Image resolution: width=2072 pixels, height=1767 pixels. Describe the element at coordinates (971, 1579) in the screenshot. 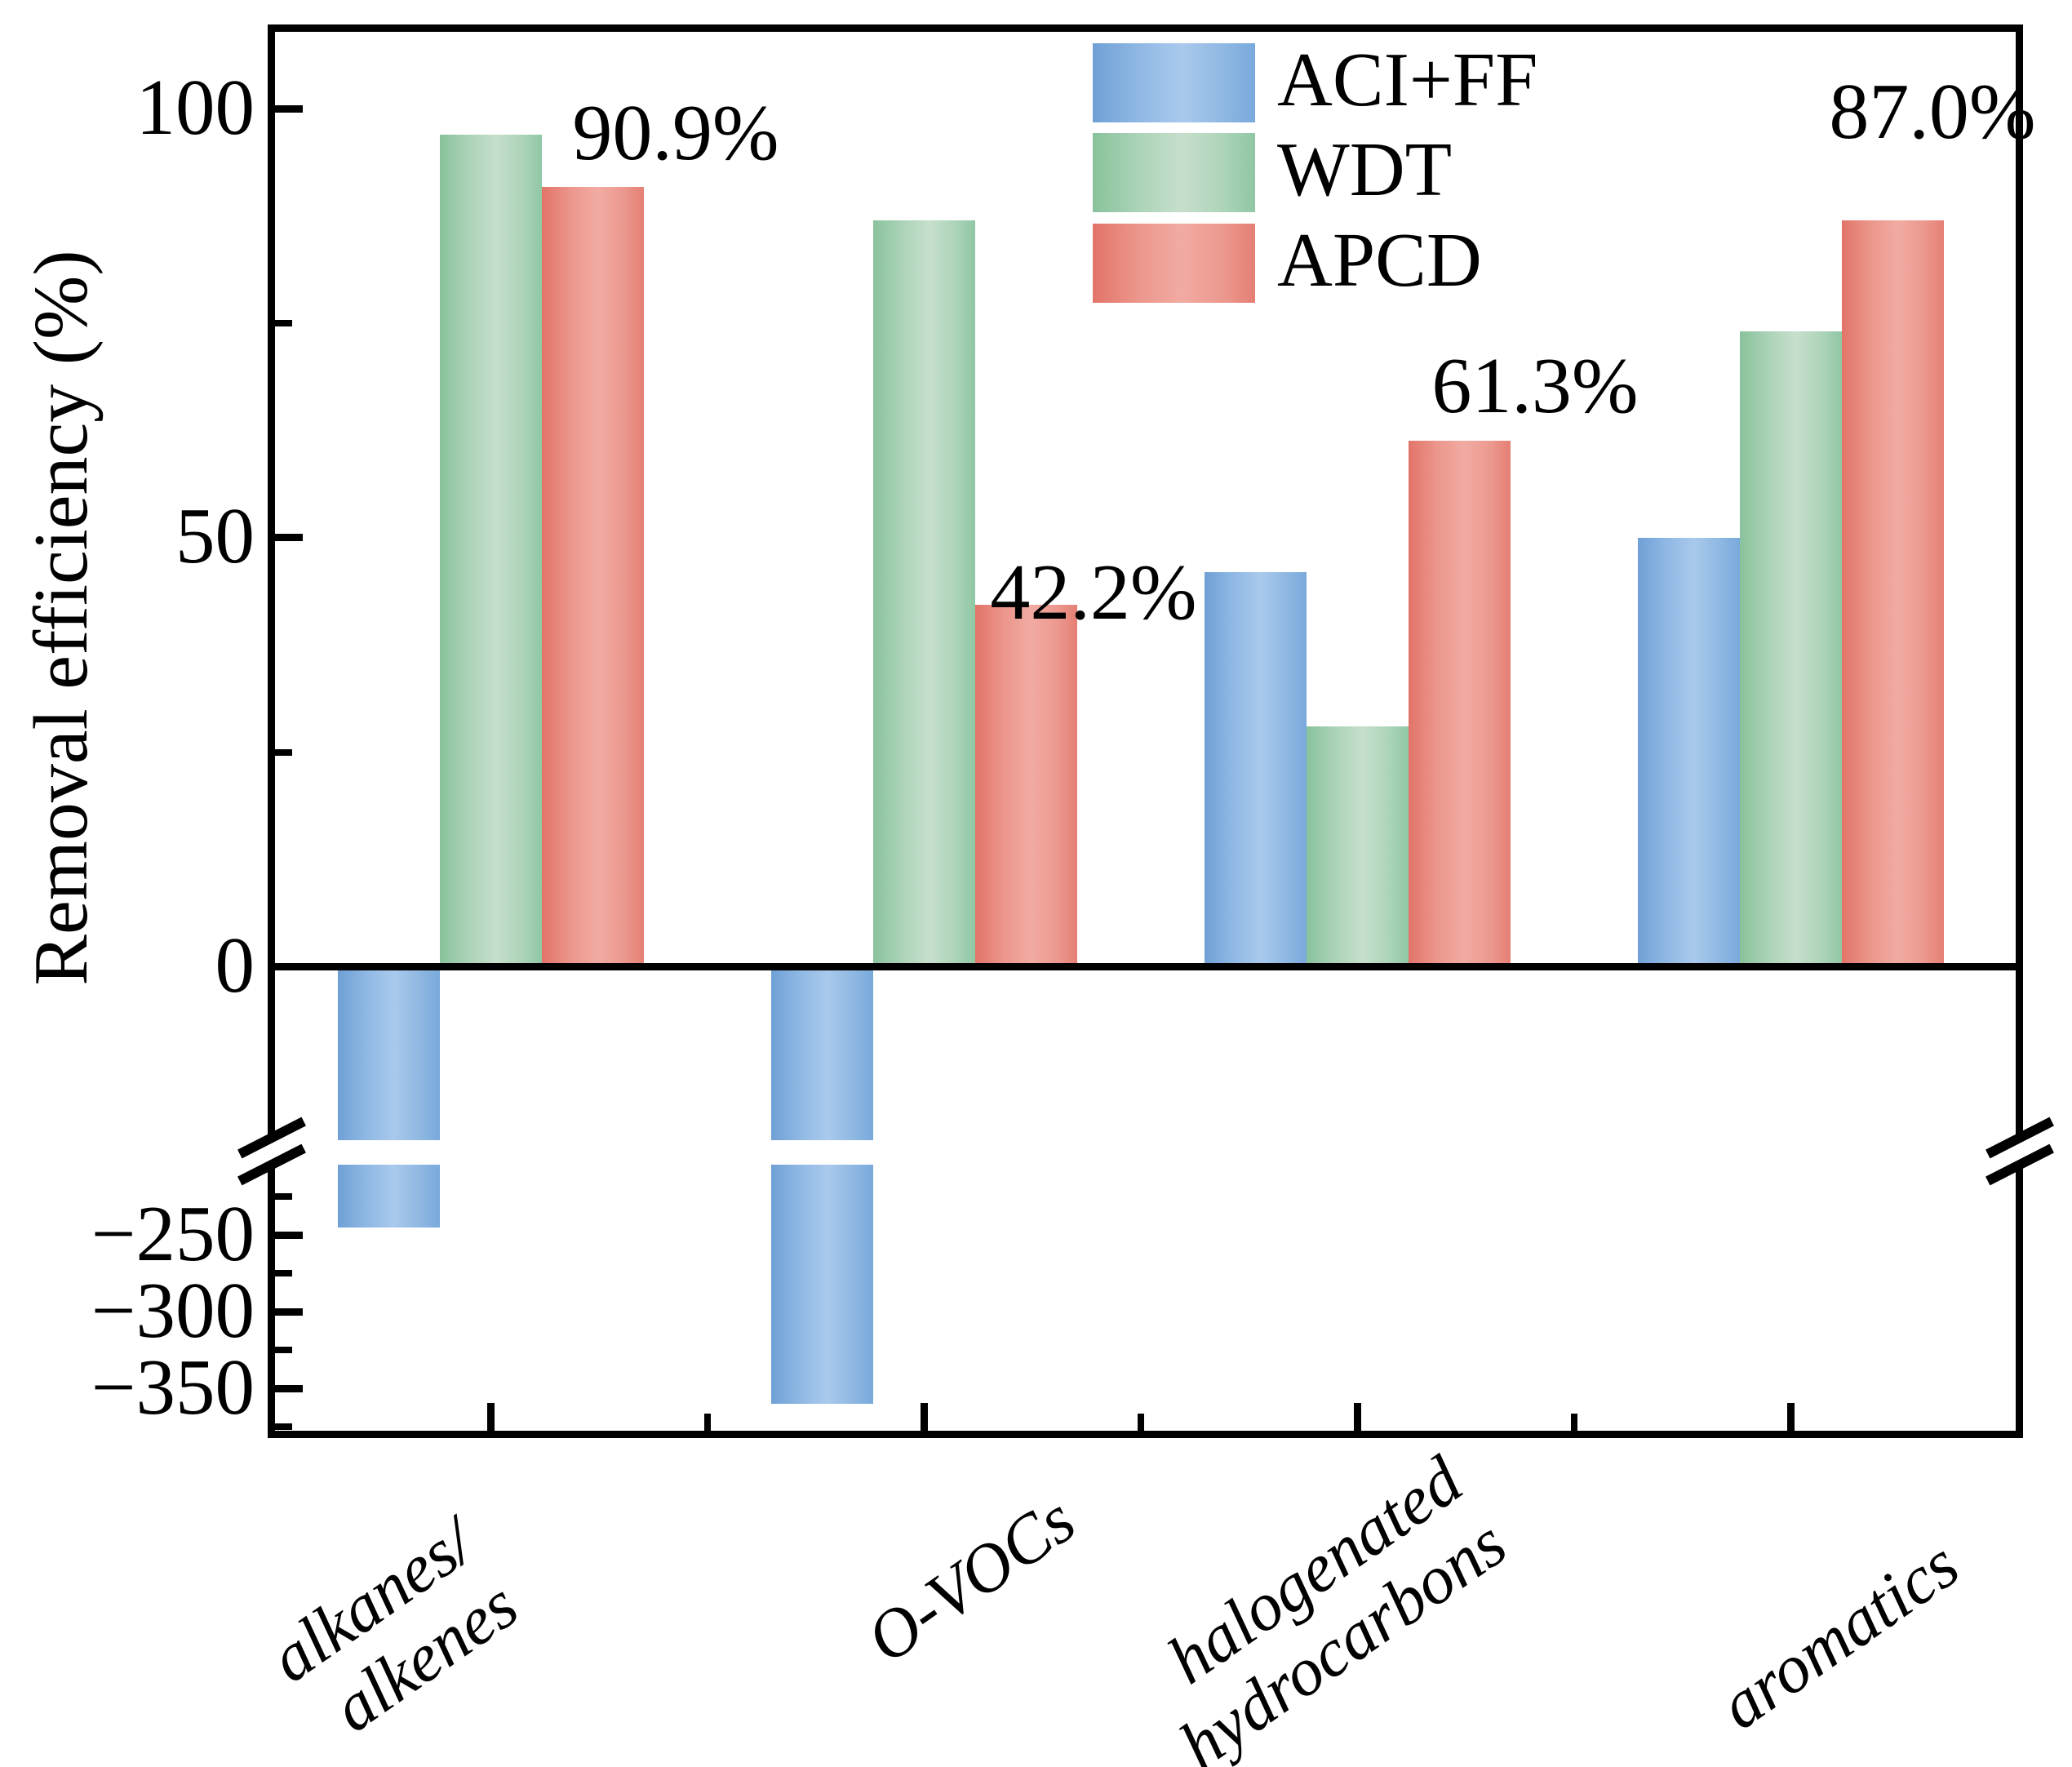

I see `x-category-label: O-VOCs` at that location.